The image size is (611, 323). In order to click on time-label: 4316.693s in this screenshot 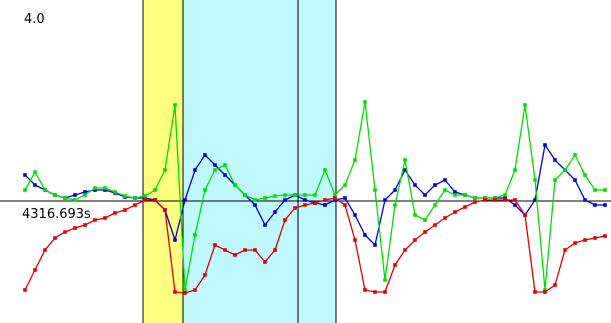, I will do `click(56, 214)`.